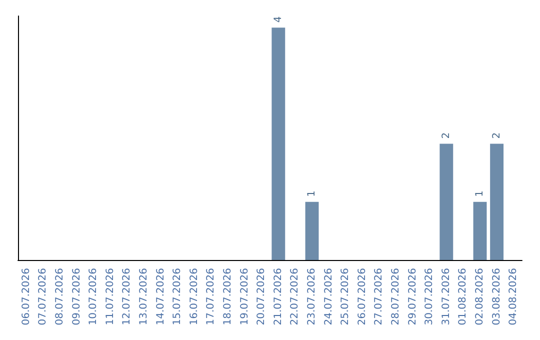 The height and width of the screenshot is (340, 540). I want to click on x-tick-label: 11.07.2026, so click(110, 297).